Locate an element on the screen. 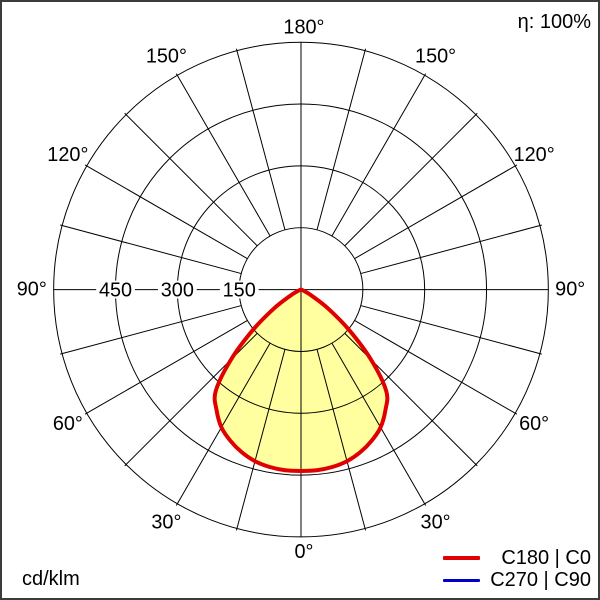  angle-label-90-left: 90° is located at coordinates (32, 290).